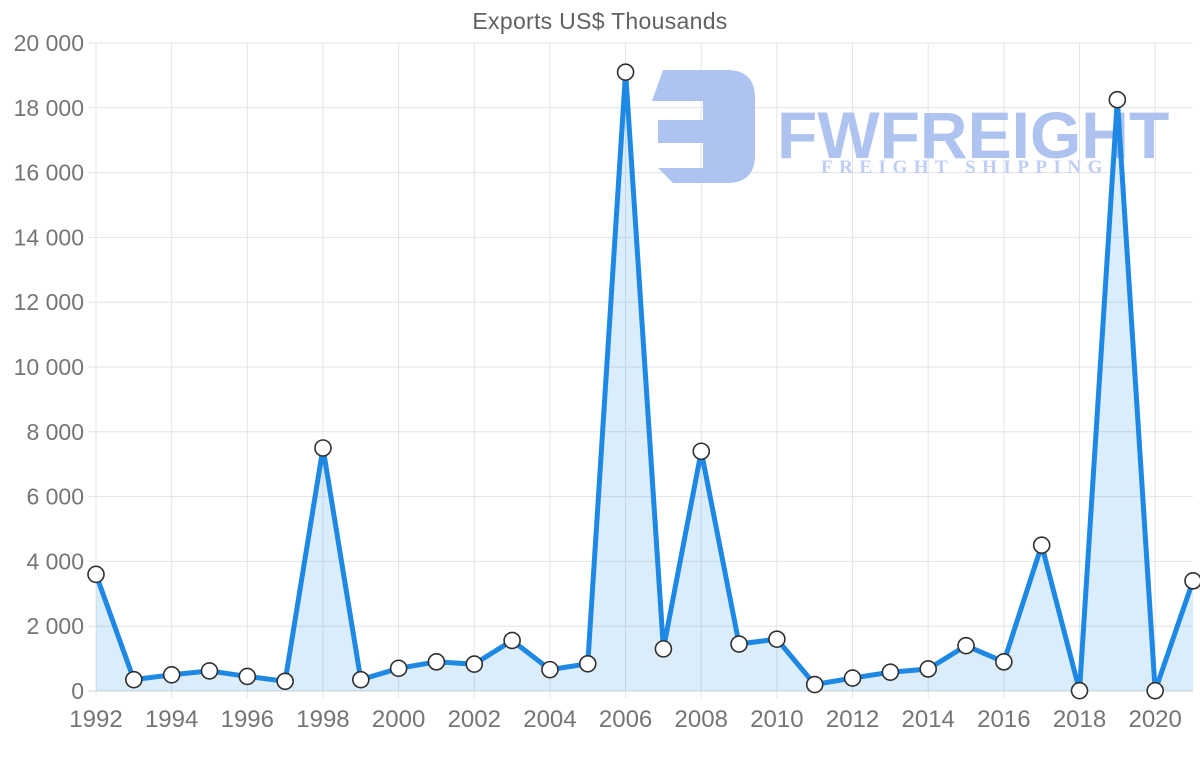 This screenshot has height=763, width=1200. What do you see at coordinates (247, 676) in the screenshot?
I see `data-point-1996` at bounding box center [247, 676].